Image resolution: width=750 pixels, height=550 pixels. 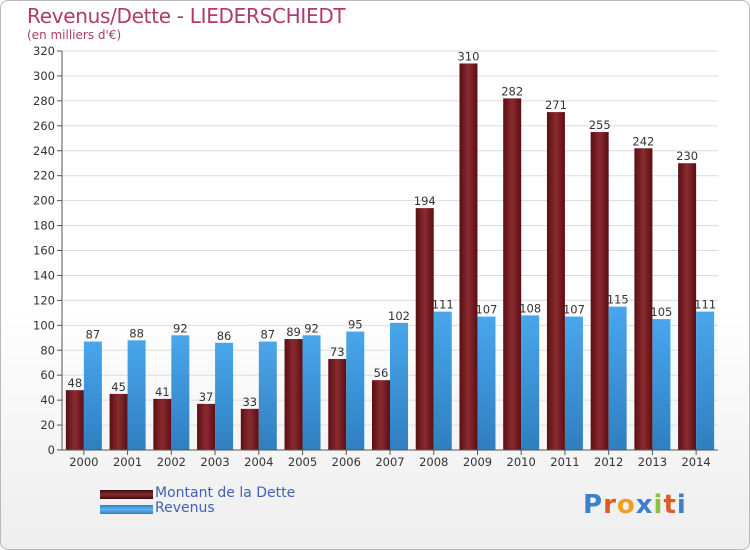 I want to click on legend-swatch-dette, so click(x=126, y=494).